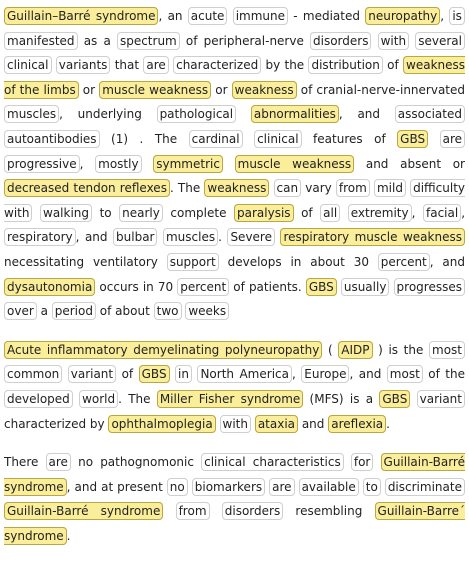 This screenshot has width=469, height=575. Describe the element at coordinates (442, 212) in the screenshot. I see `token-box: facial` at that location.